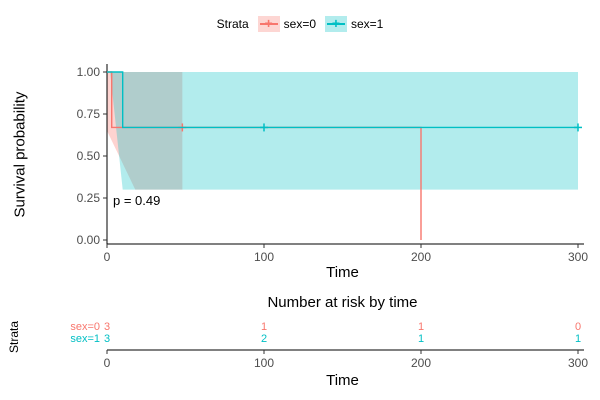  I want to click on y-tick-label: 0.75, so click(89, 114).